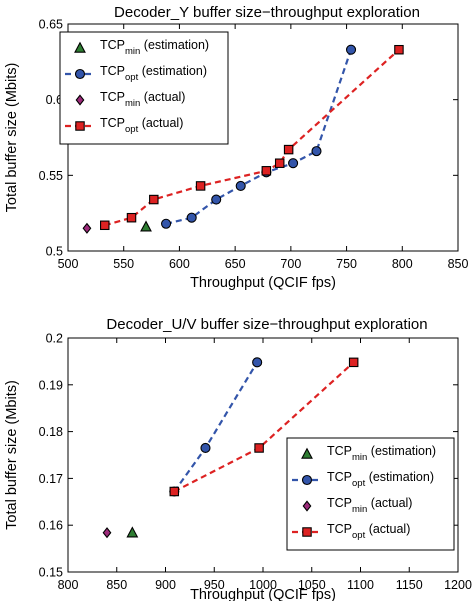  Describe the element at coordinates (68, 264) in the screenshot. I see `x-tick-label: 500` at that location.